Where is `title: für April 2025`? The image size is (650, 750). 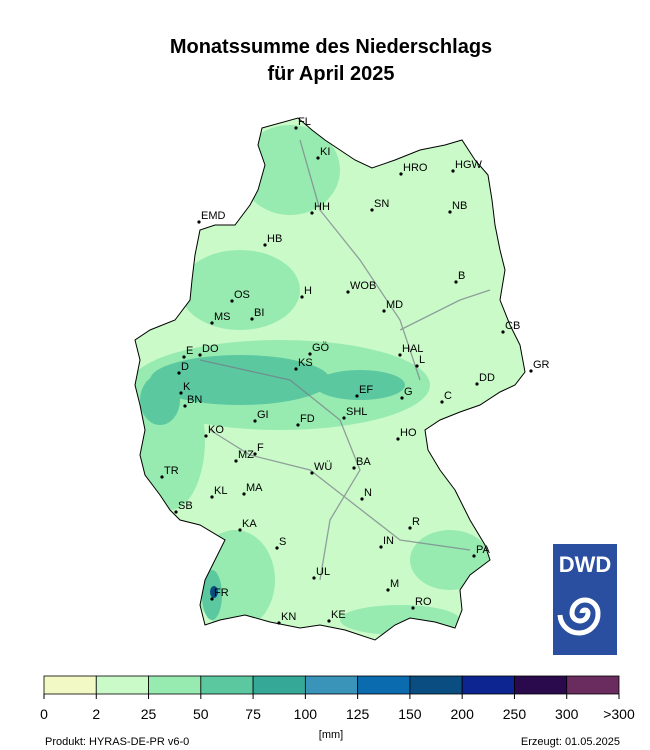 title: für April 2025 is located at coordinates (330, 74).